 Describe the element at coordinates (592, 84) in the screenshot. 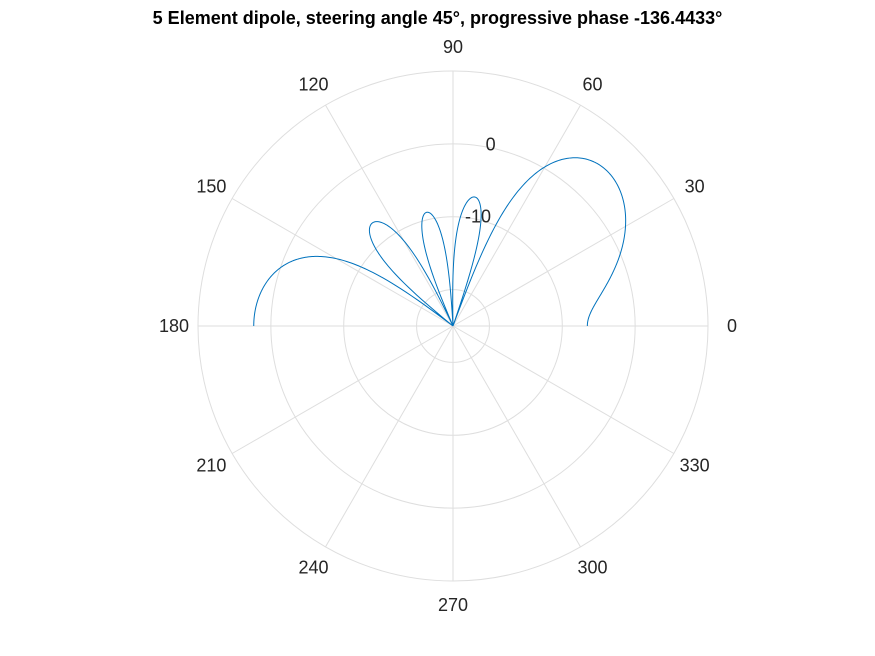

I see `theta-tick-label: 60` at that location.